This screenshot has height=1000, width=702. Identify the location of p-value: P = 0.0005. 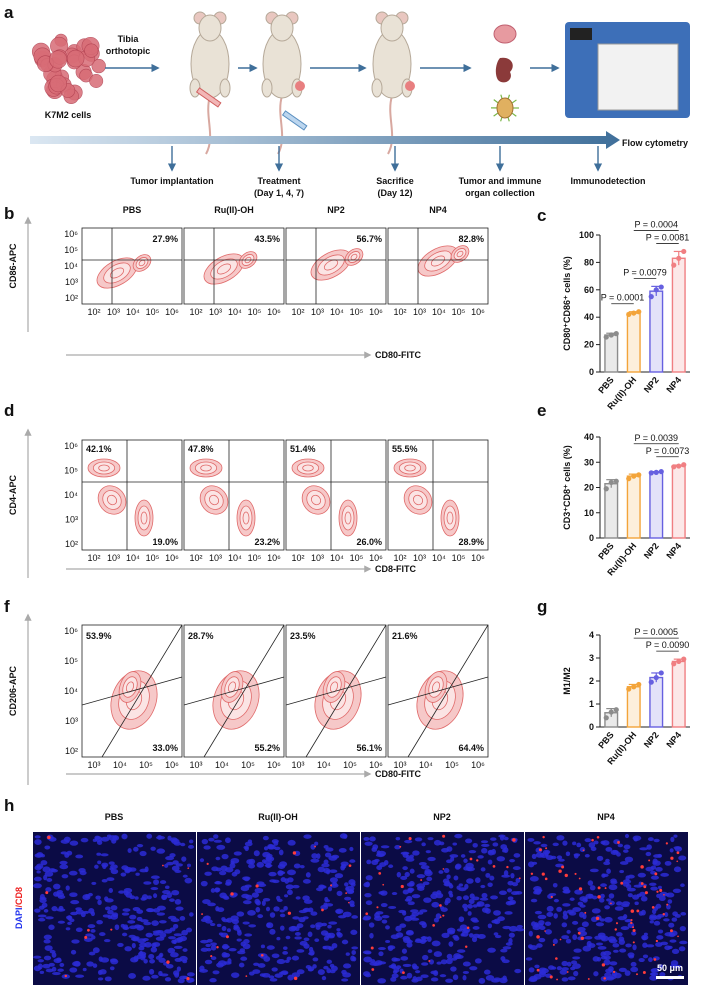
(656, 632).